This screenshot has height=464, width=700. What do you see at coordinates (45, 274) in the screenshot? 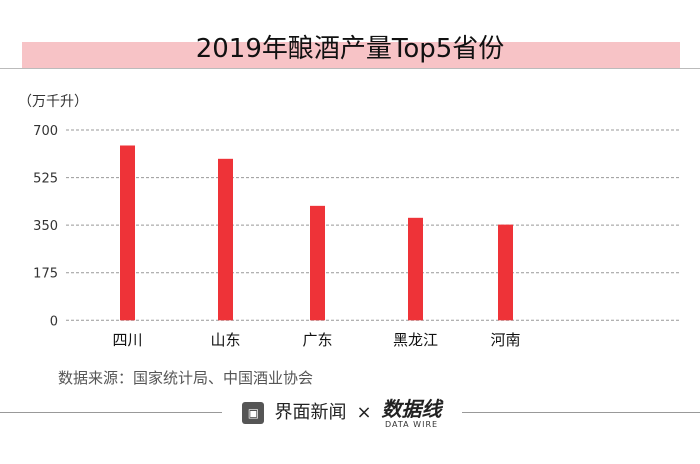
I see `y-tick-label: 175` at bounding box center [45, 274].